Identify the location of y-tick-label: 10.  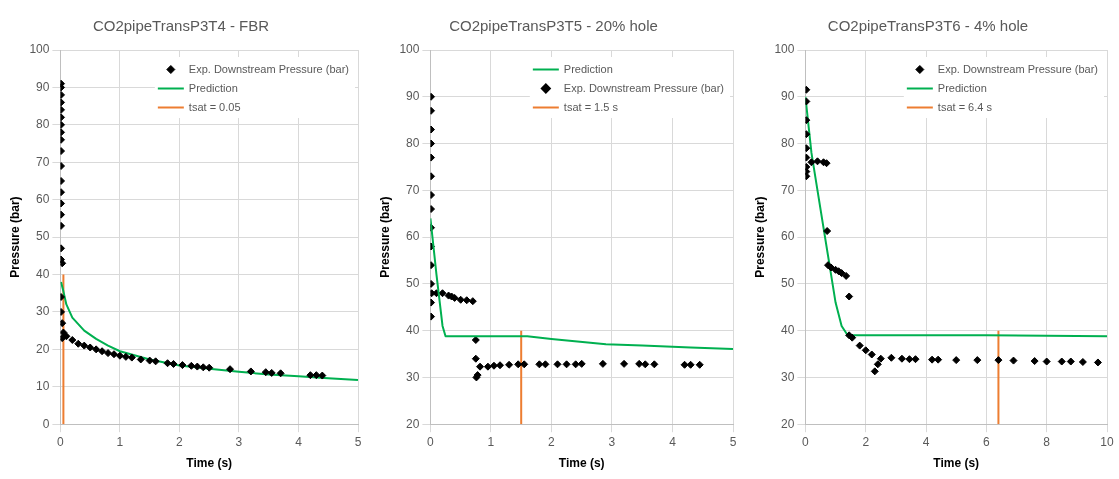
(43, 386).